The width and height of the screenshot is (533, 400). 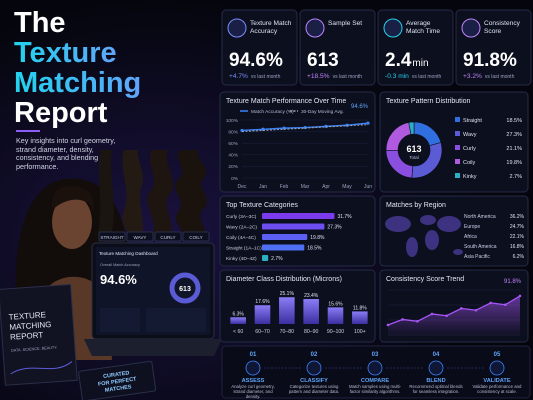 I want to click on line, so click(x=454, y=310).